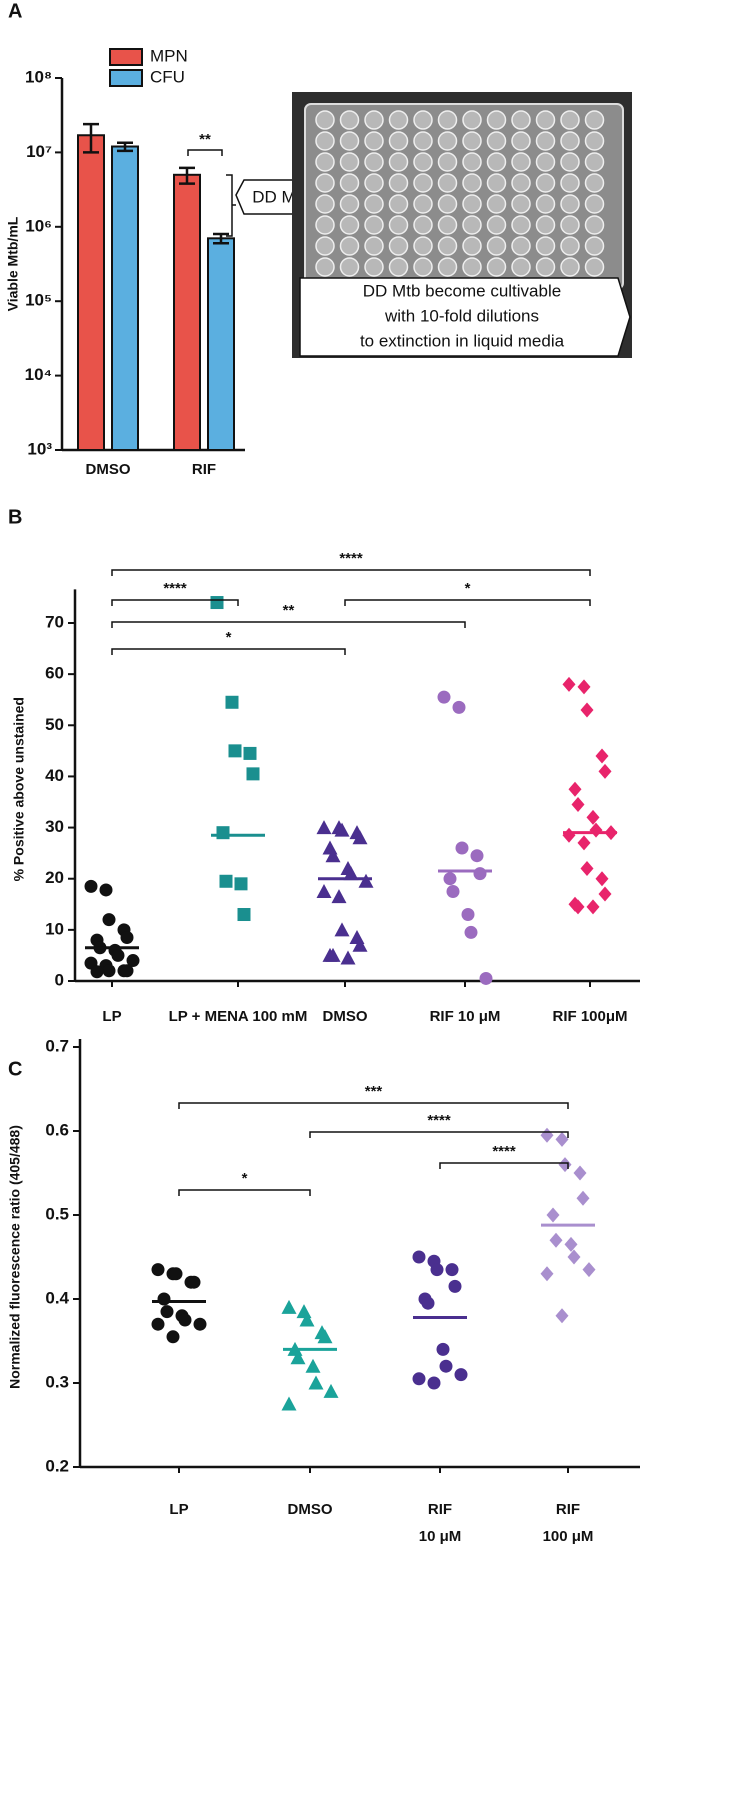  I want to click on dd-bracket, so click(231, 205).